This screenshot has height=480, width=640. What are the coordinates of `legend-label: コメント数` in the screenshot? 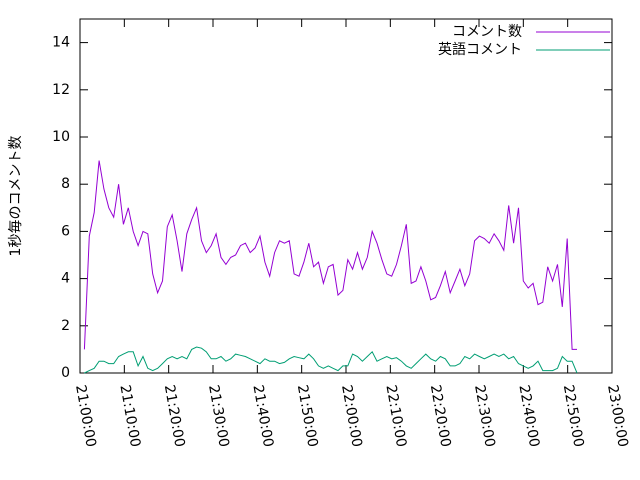 It's located at (487, 32).